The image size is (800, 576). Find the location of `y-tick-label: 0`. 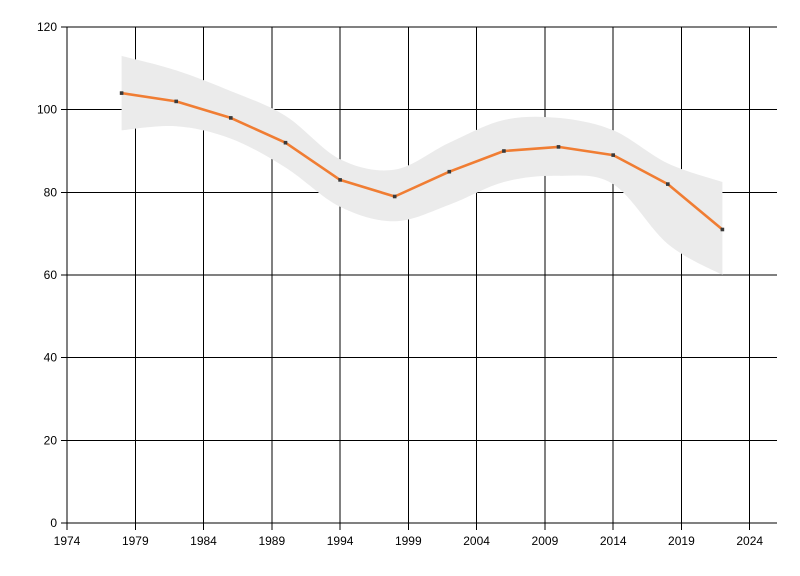

y-tick-label: 0 is located at coordinates (53, 523).